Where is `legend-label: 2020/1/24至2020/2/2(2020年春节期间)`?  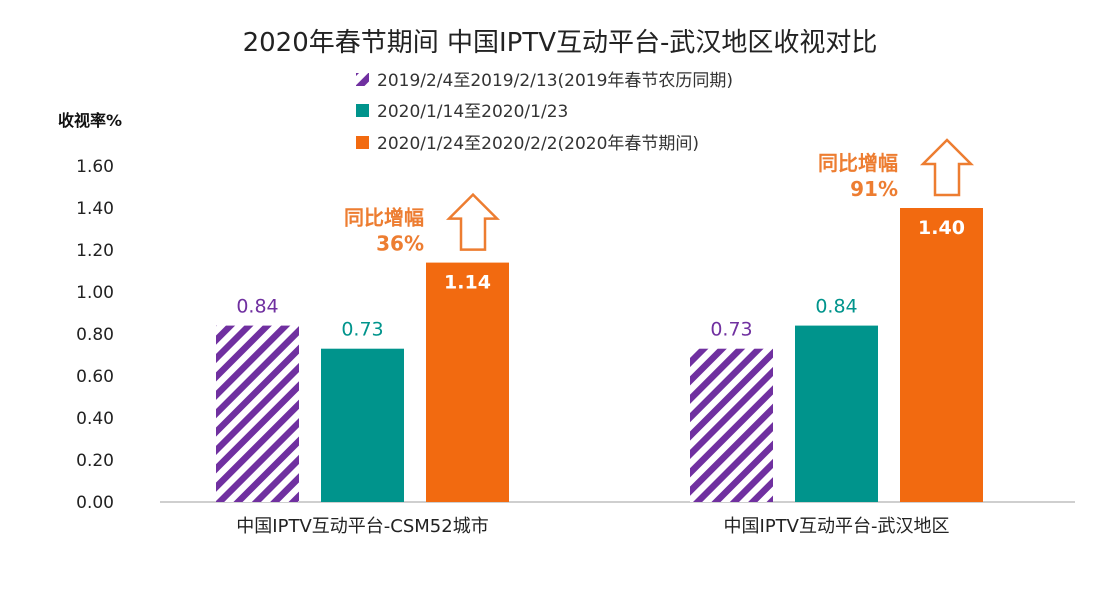
legend-label: 2020/1/24至2020/2/2(2020年春节期间) is located at coordinates (538, 144).